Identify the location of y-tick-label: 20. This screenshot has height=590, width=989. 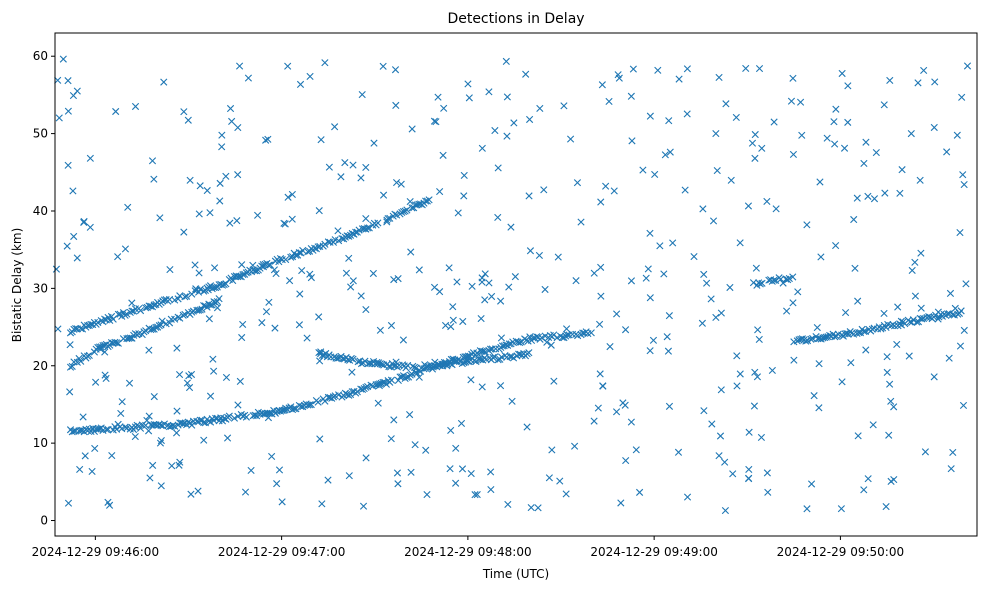
(40, 366).